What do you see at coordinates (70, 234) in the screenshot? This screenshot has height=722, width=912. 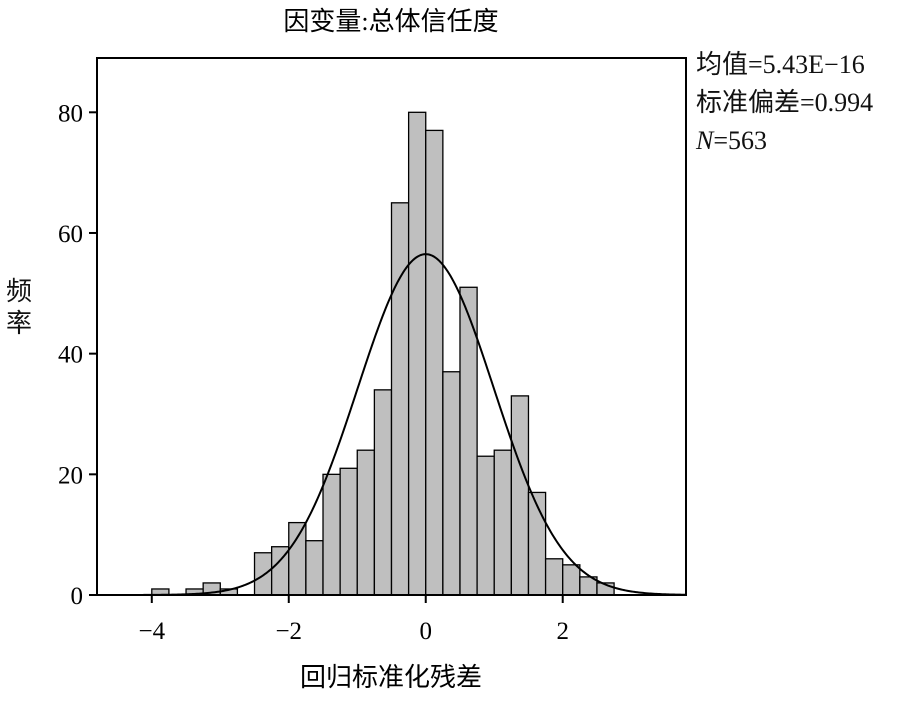 I see `y-tick-label: 60` at bounding box center [70, 234].